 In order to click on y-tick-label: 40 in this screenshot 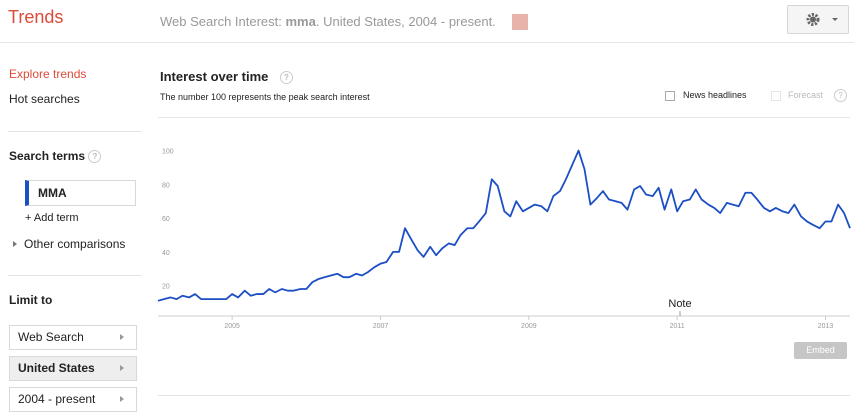, I will do `click(166, 253)`.